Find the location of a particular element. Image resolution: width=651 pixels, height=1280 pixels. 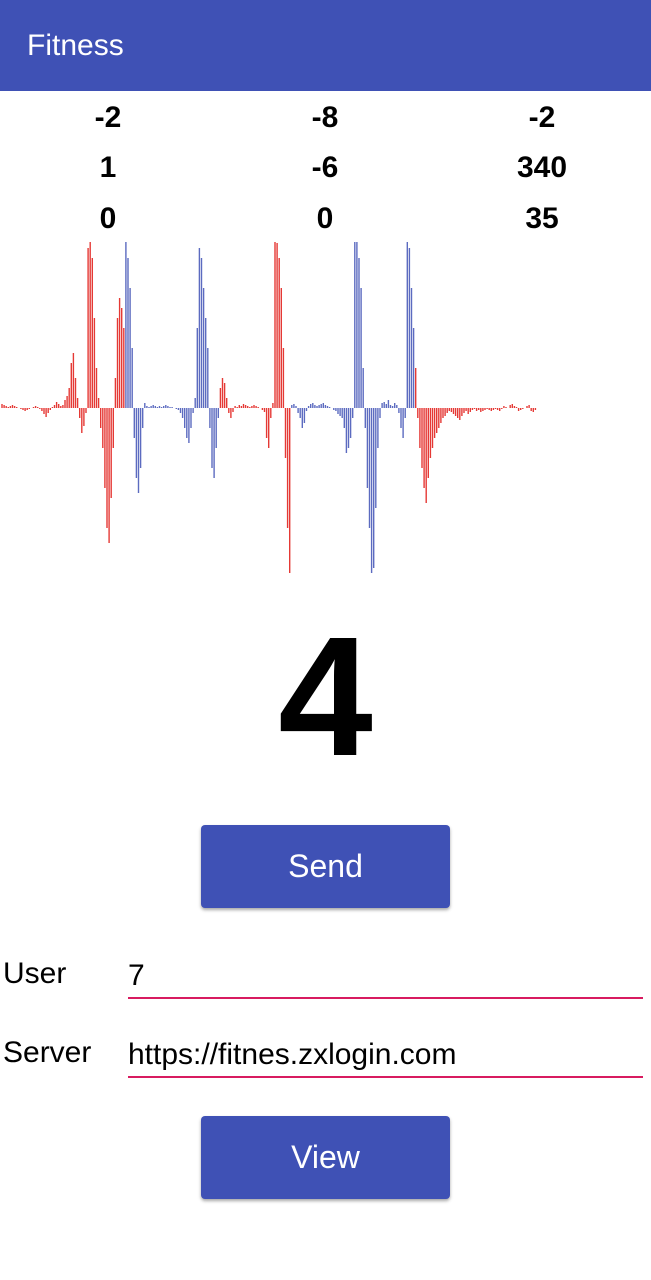

user-label: User is located at coordinates (35, 973).